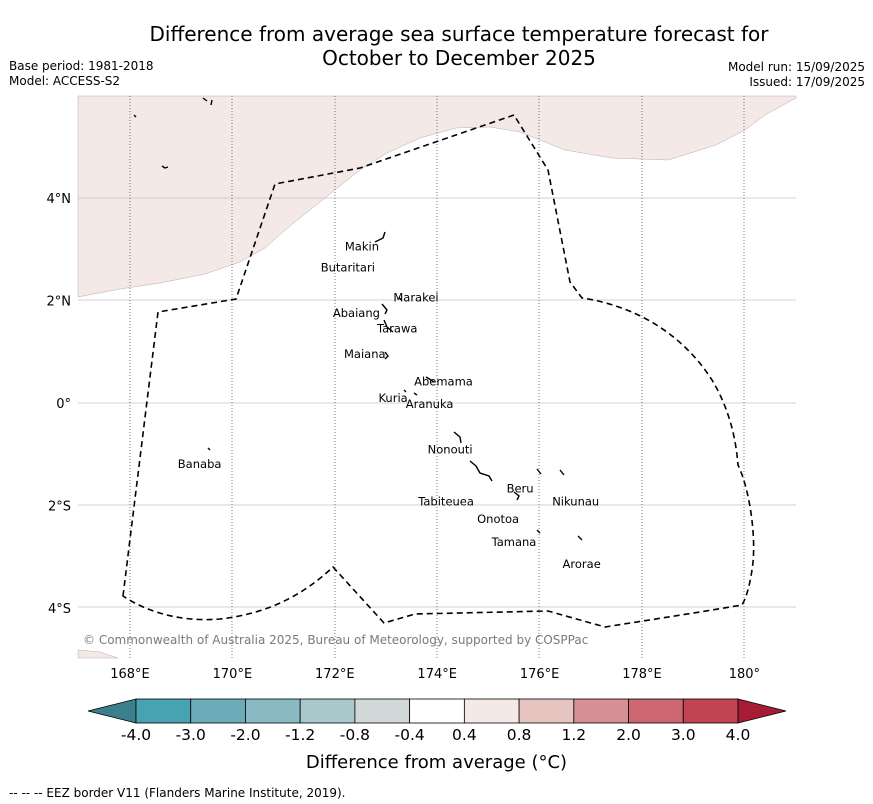 The height and width of the screenshot is (804, 873). Describe the element at coordinates (365, 354) in the screenshot. I see `island-label-maiana: Maiana` at that location.